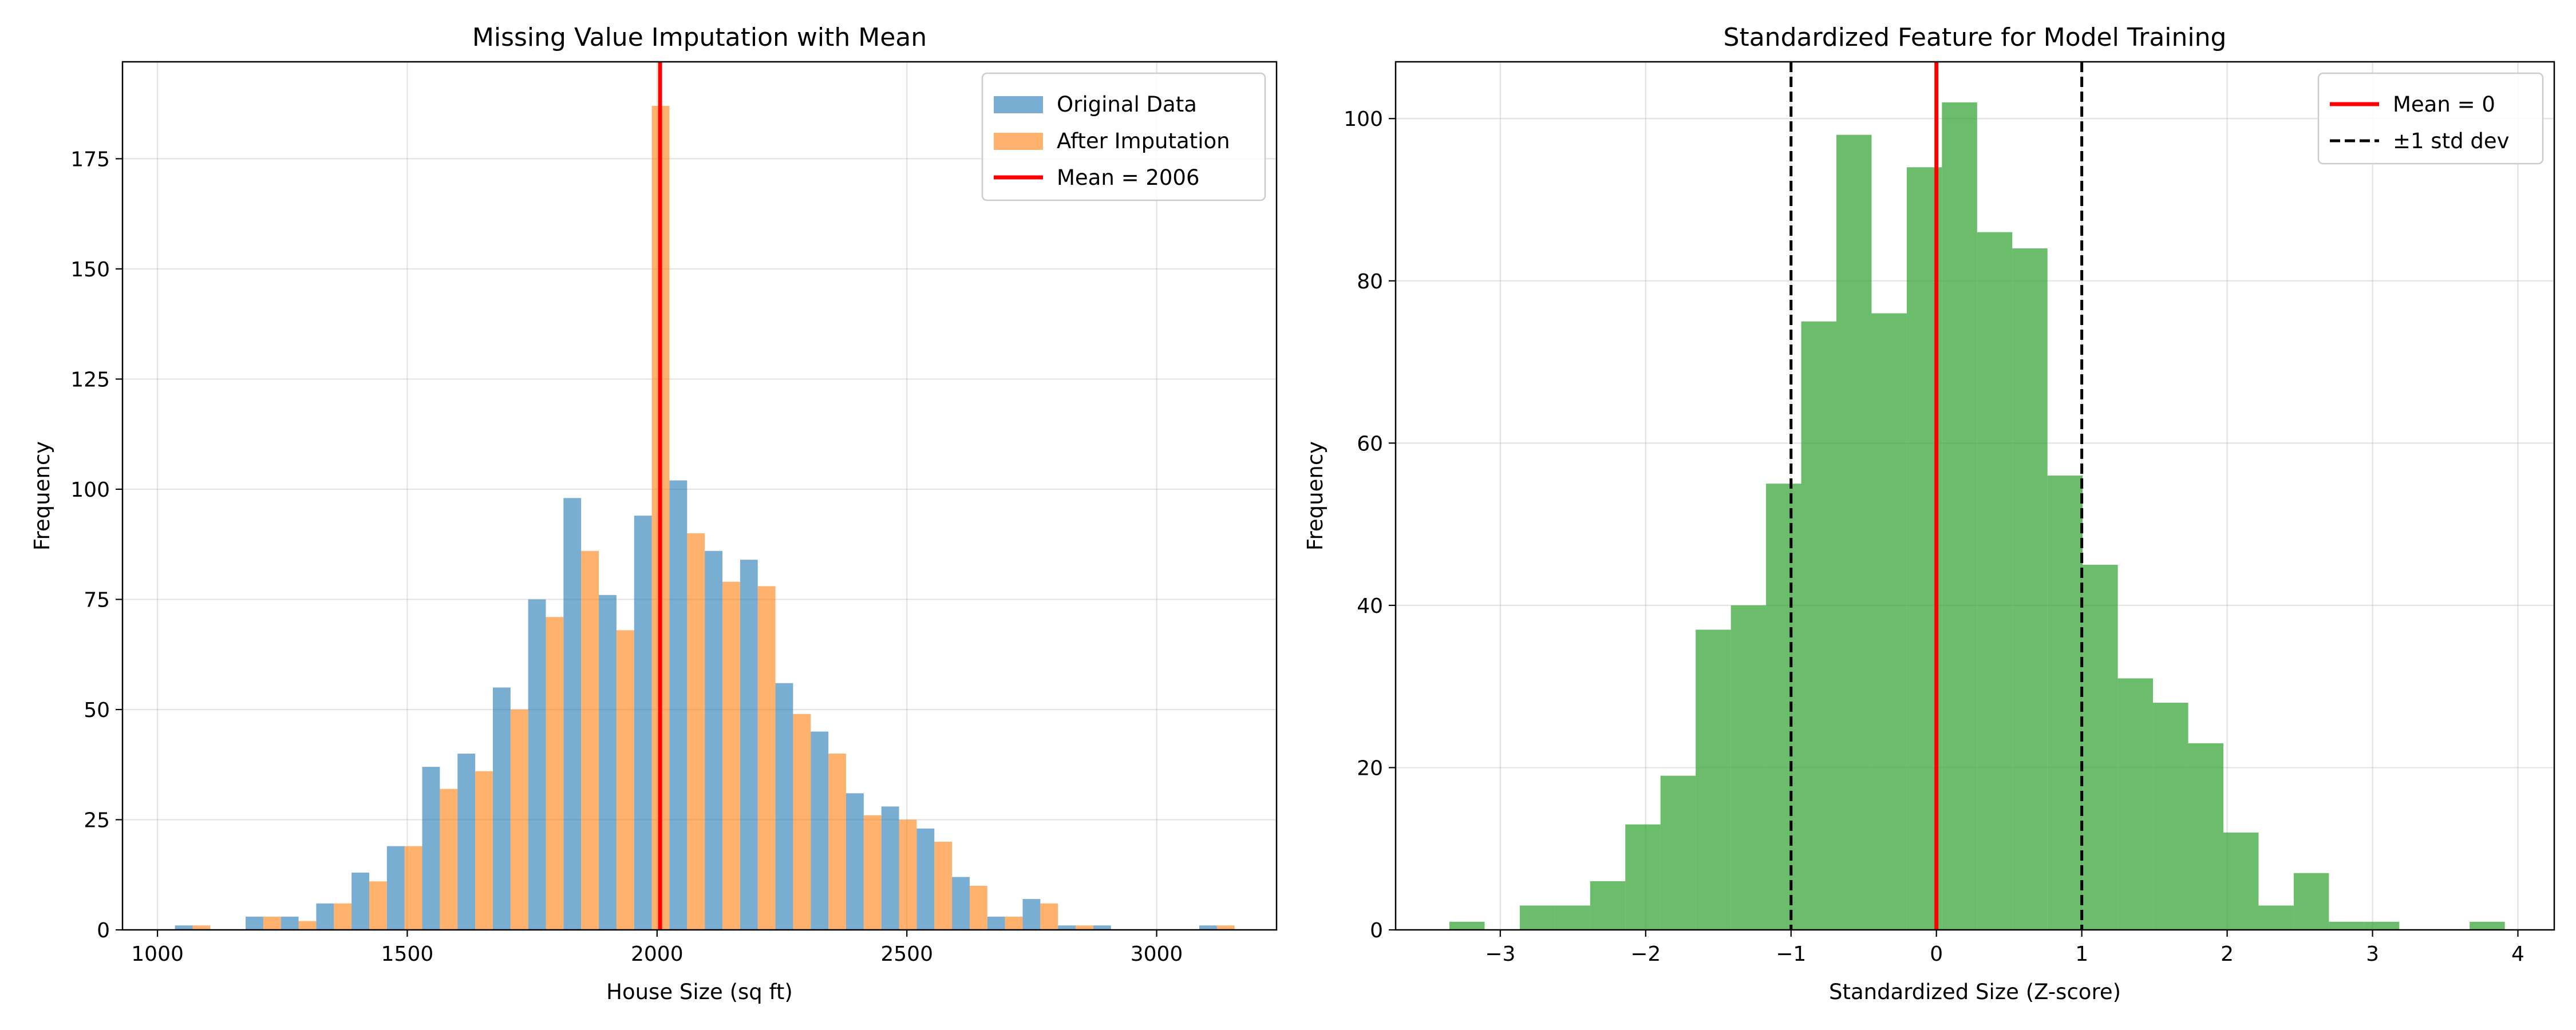 This screenshot has height=1030, width=2576. I want to click on y-tick-label: 50, so click(97, 710).